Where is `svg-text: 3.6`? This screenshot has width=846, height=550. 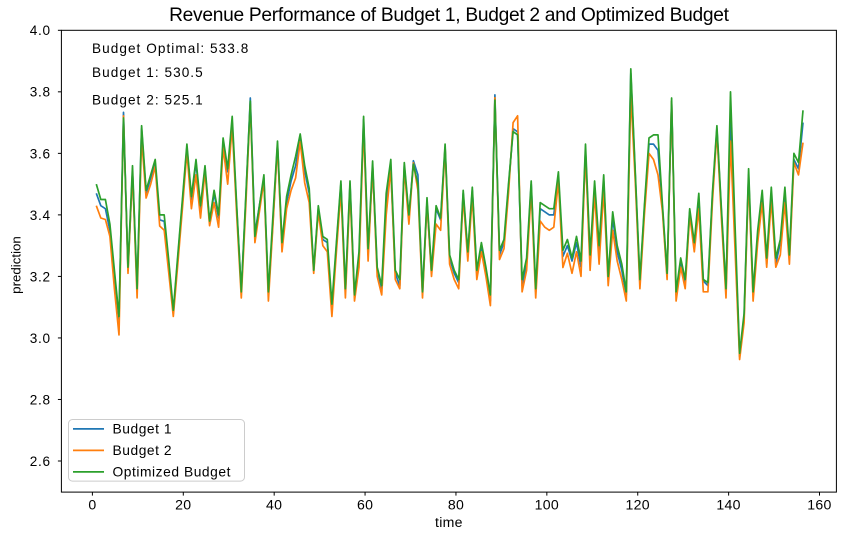 svg-text: 3.6 is located at coordinates (40, 153).